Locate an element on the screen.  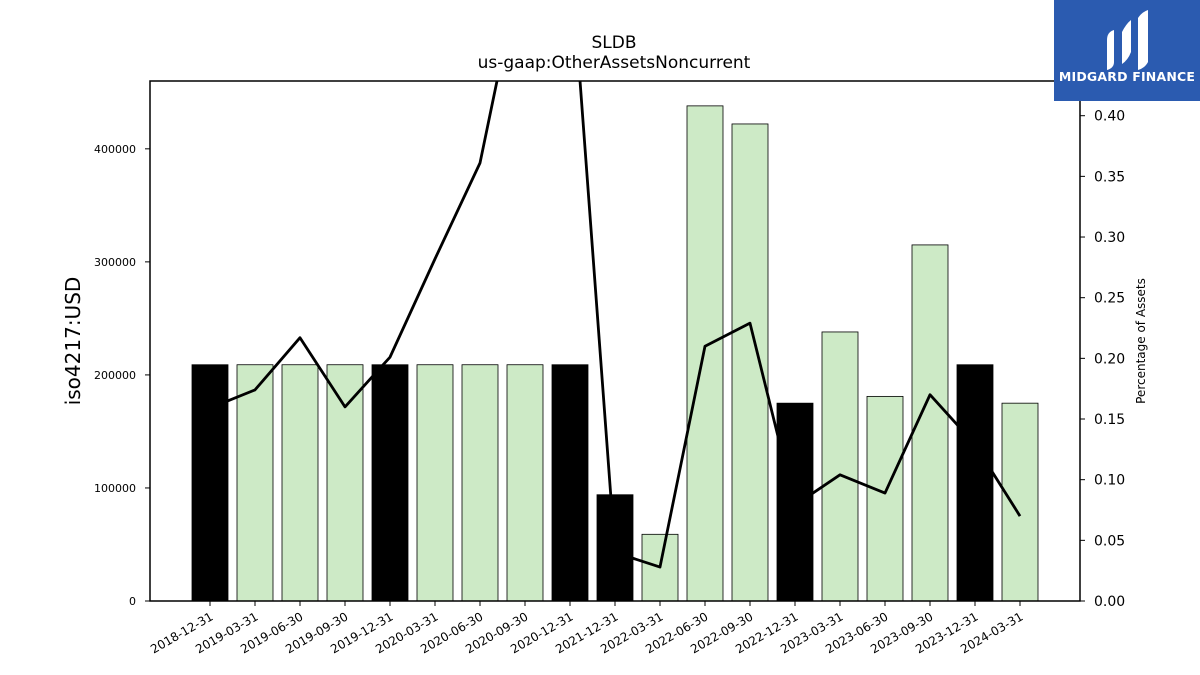
chart-subtitle: us-gaap:OtherAssetsNoncurrent is located at coordinates (614, 63).